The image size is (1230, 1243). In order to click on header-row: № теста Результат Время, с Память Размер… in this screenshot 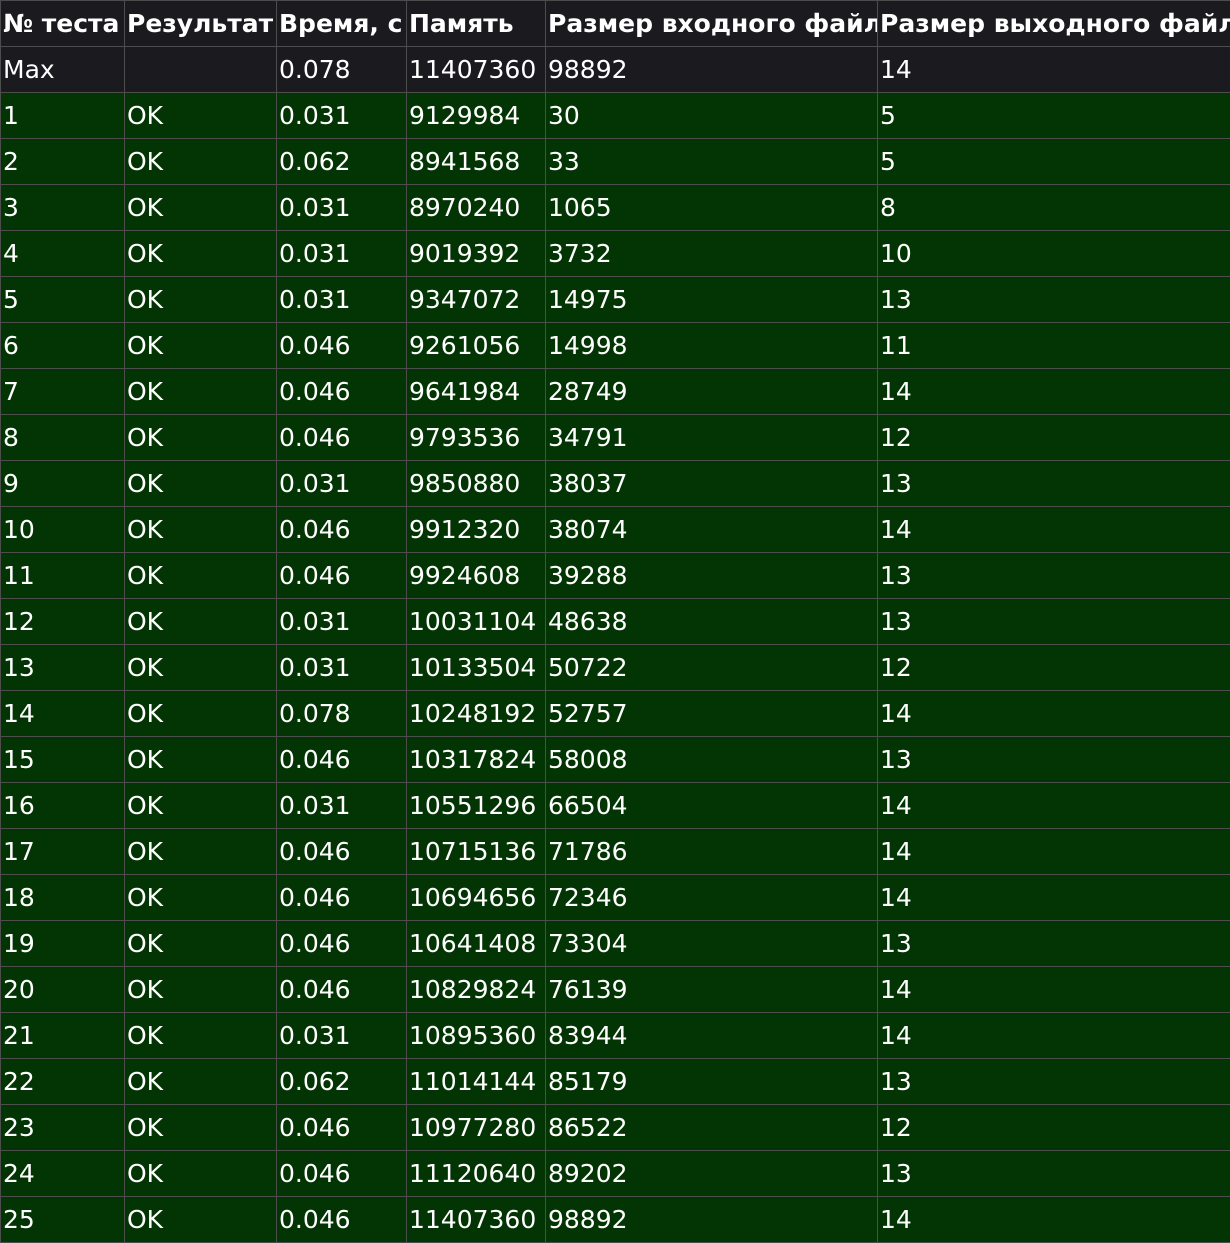, I will do `click(615, 24)`.